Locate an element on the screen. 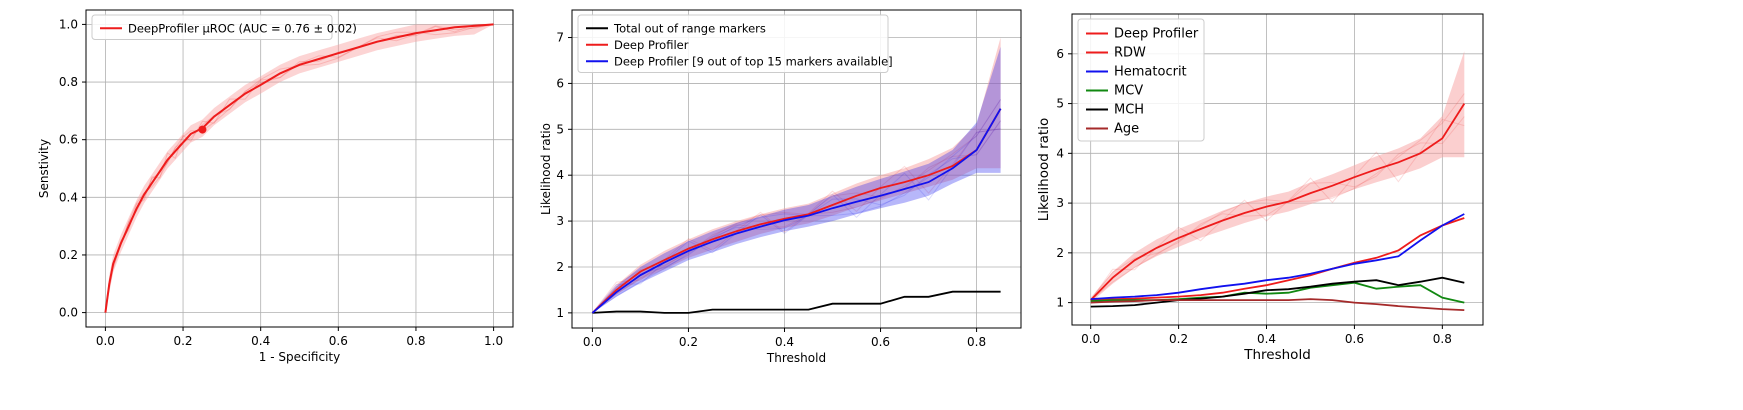  y-tick-label: 0.6 is located at coordinates (68, 140).